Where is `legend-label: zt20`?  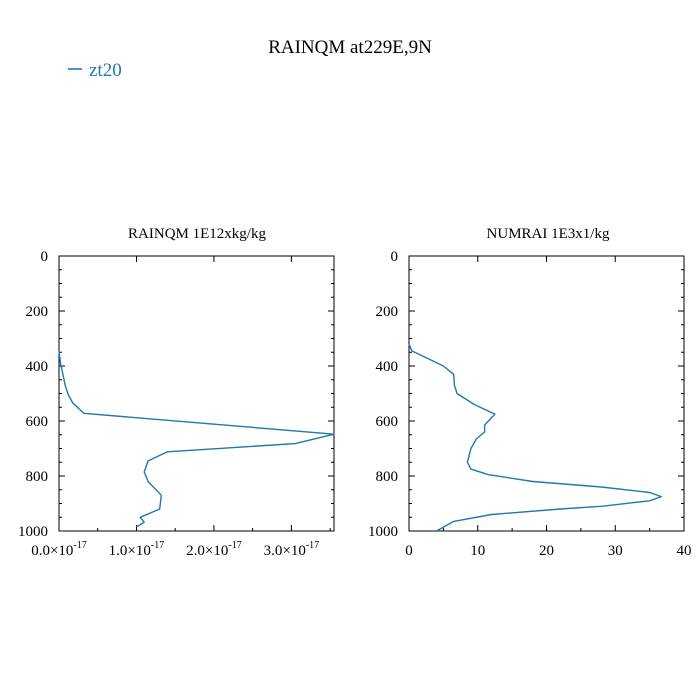
legend-label: zt20 is located at coordinates (105, 70).